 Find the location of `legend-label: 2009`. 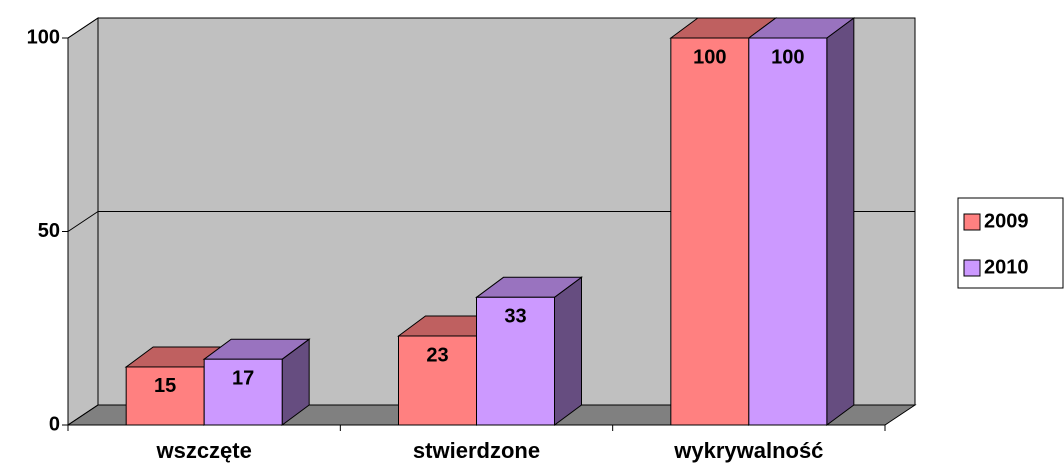

legend-label: 2009 is located at coordinates (1006, 221).